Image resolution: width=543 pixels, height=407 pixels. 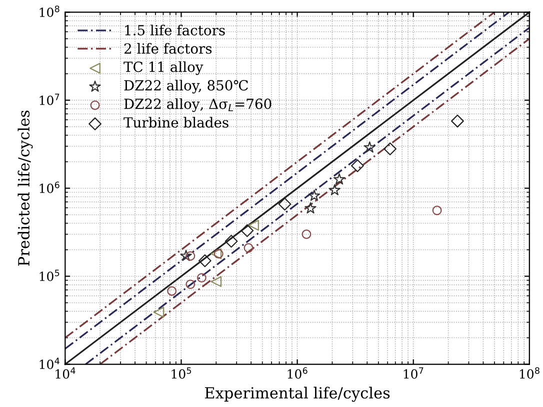 I want to click on x-tick-label: 10$^{4}$, so click(x=66, y=373).